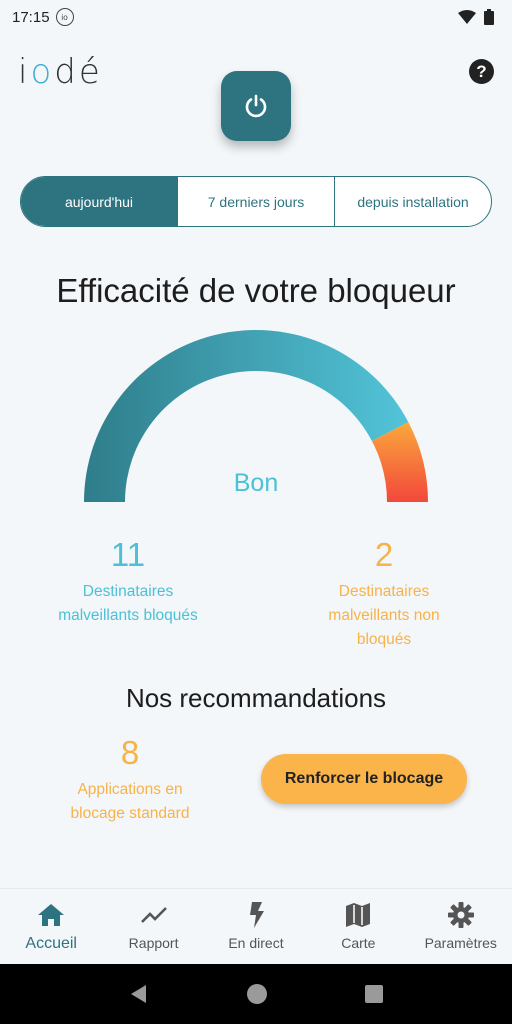  I want to click on bottom-nav: Accueil Rapport En direct Carte, so click(256, 926).